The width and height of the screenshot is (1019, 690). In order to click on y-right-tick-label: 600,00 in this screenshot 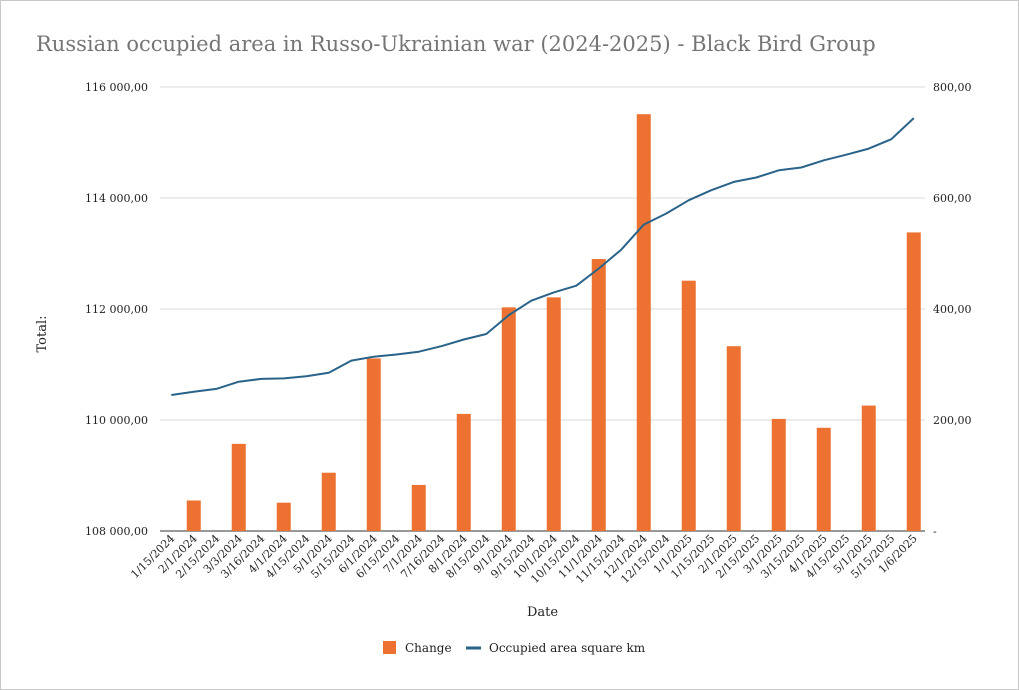, I will do `click(952, 198)`.